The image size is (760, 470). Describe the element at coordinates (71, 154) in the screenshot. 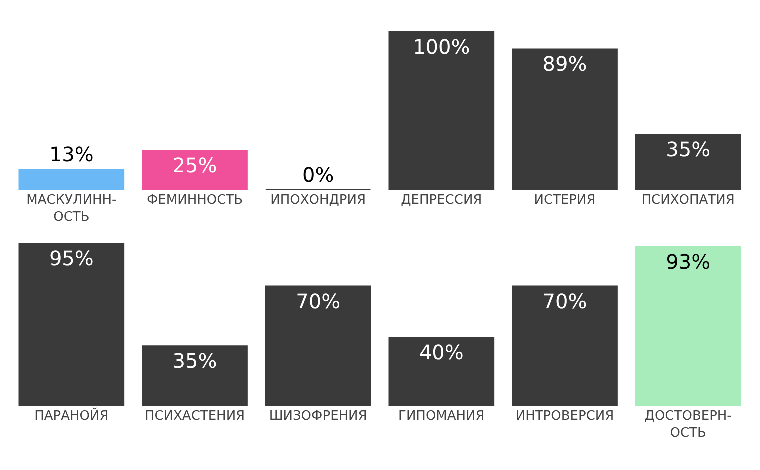

I see `data-label: 13%` at that location.